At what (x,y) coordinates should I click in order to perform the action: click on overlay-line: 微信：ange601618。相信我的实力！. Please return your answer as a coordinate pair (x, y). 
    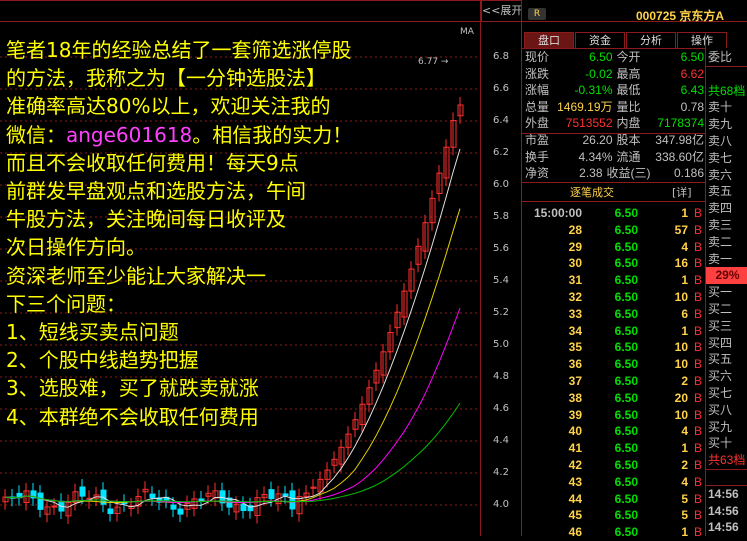
    Looking at the image, I should click on (179, 135).